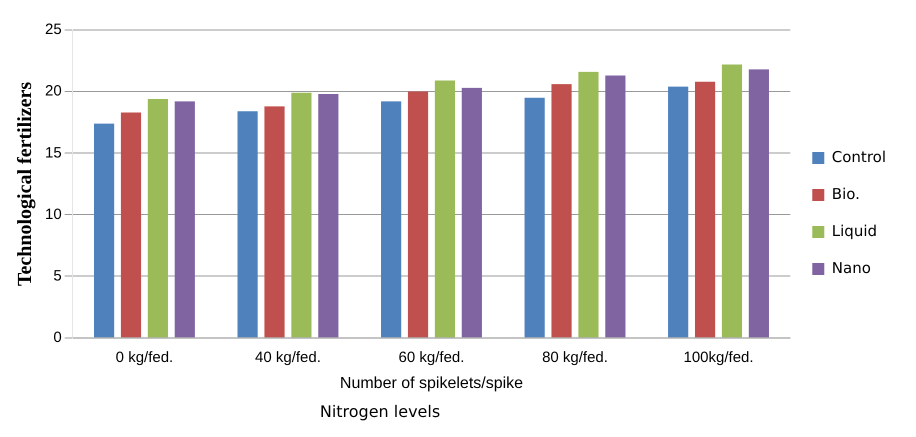 The height and width of the screenshot is (437, 916). Describe the element at coordinates (432, 383) in the screenshot. I see `x-axis-title: Number of spikelets/spike` at that location.